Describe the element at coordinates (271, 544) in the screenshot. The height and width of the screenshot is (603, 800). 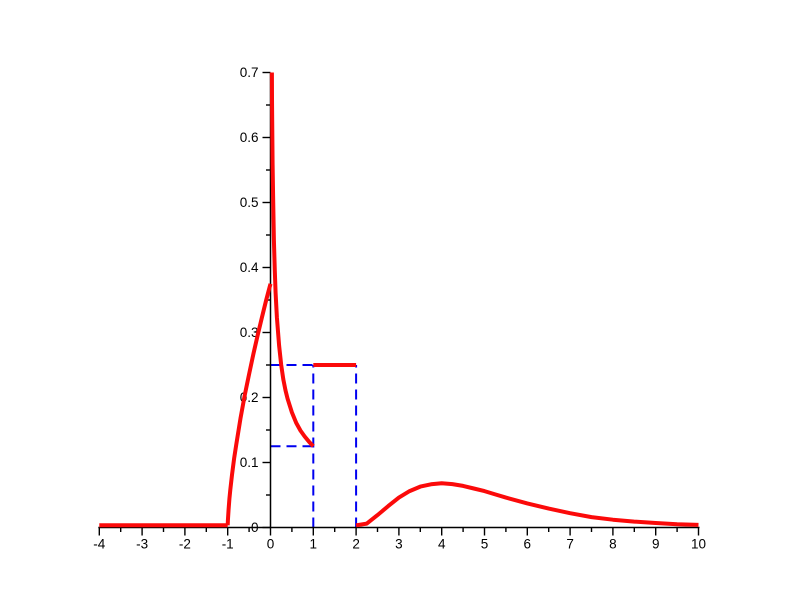
I see `x-tick-label: 0` at that location.